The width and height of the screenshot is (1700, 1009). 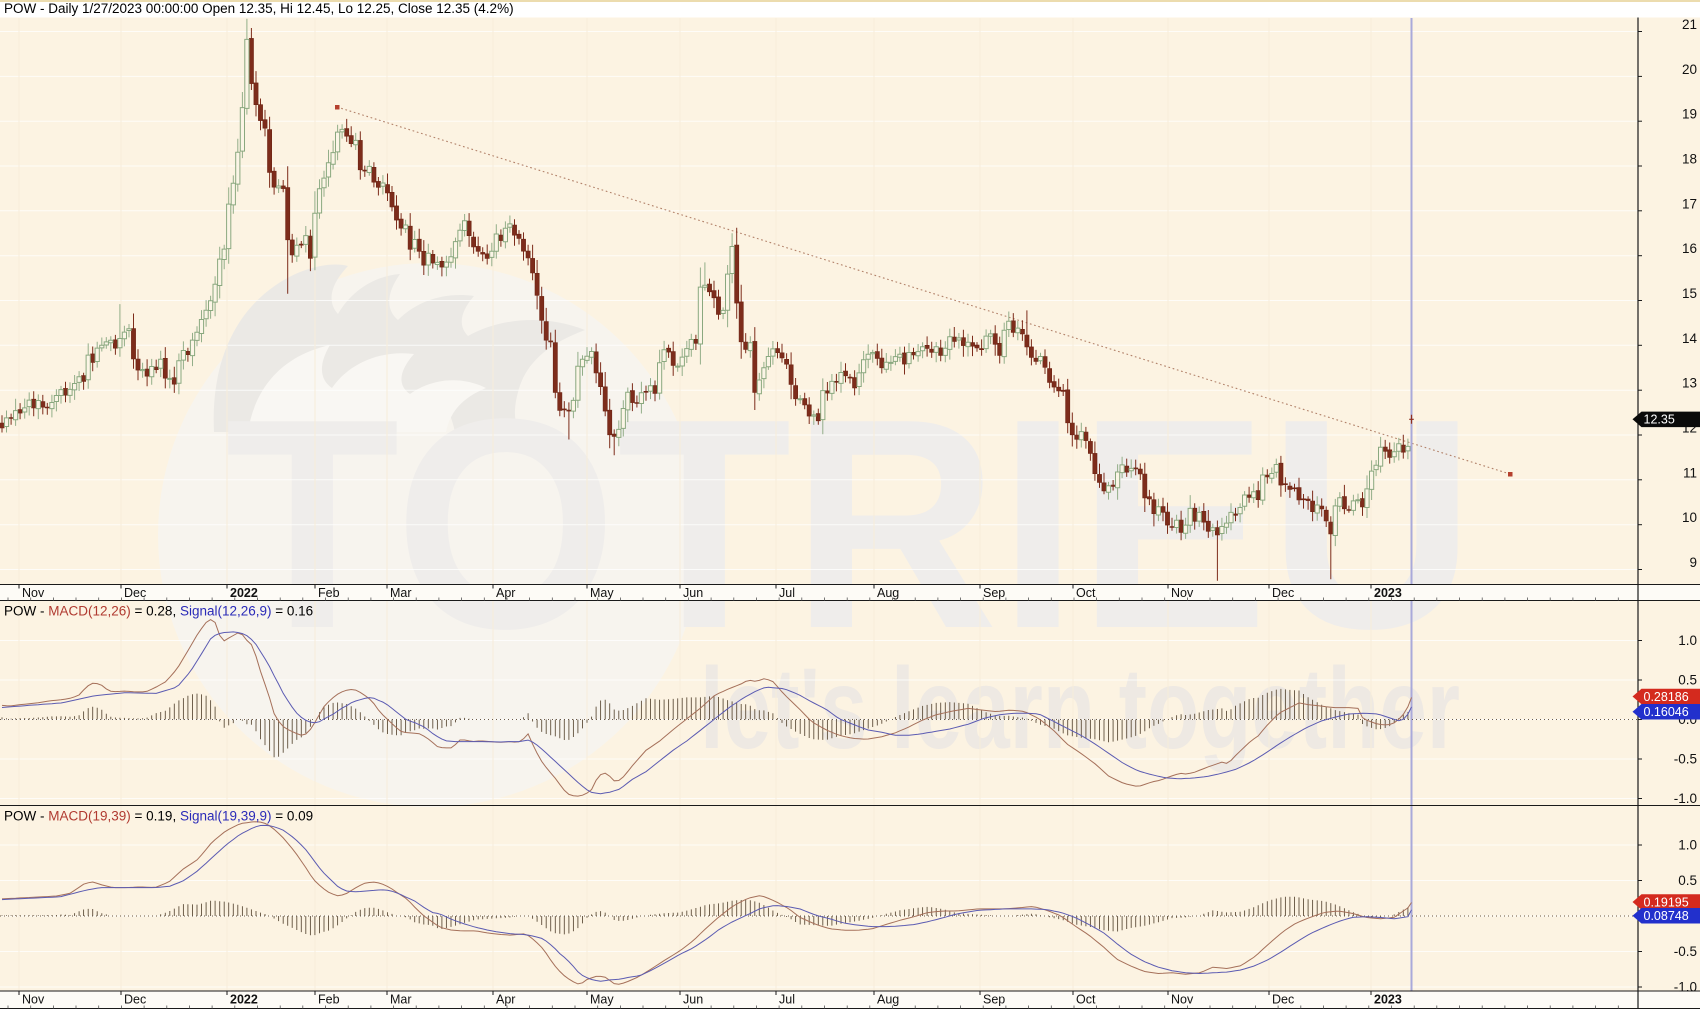 I want to click on svg-text: 9, so click(x=1693, y=562).